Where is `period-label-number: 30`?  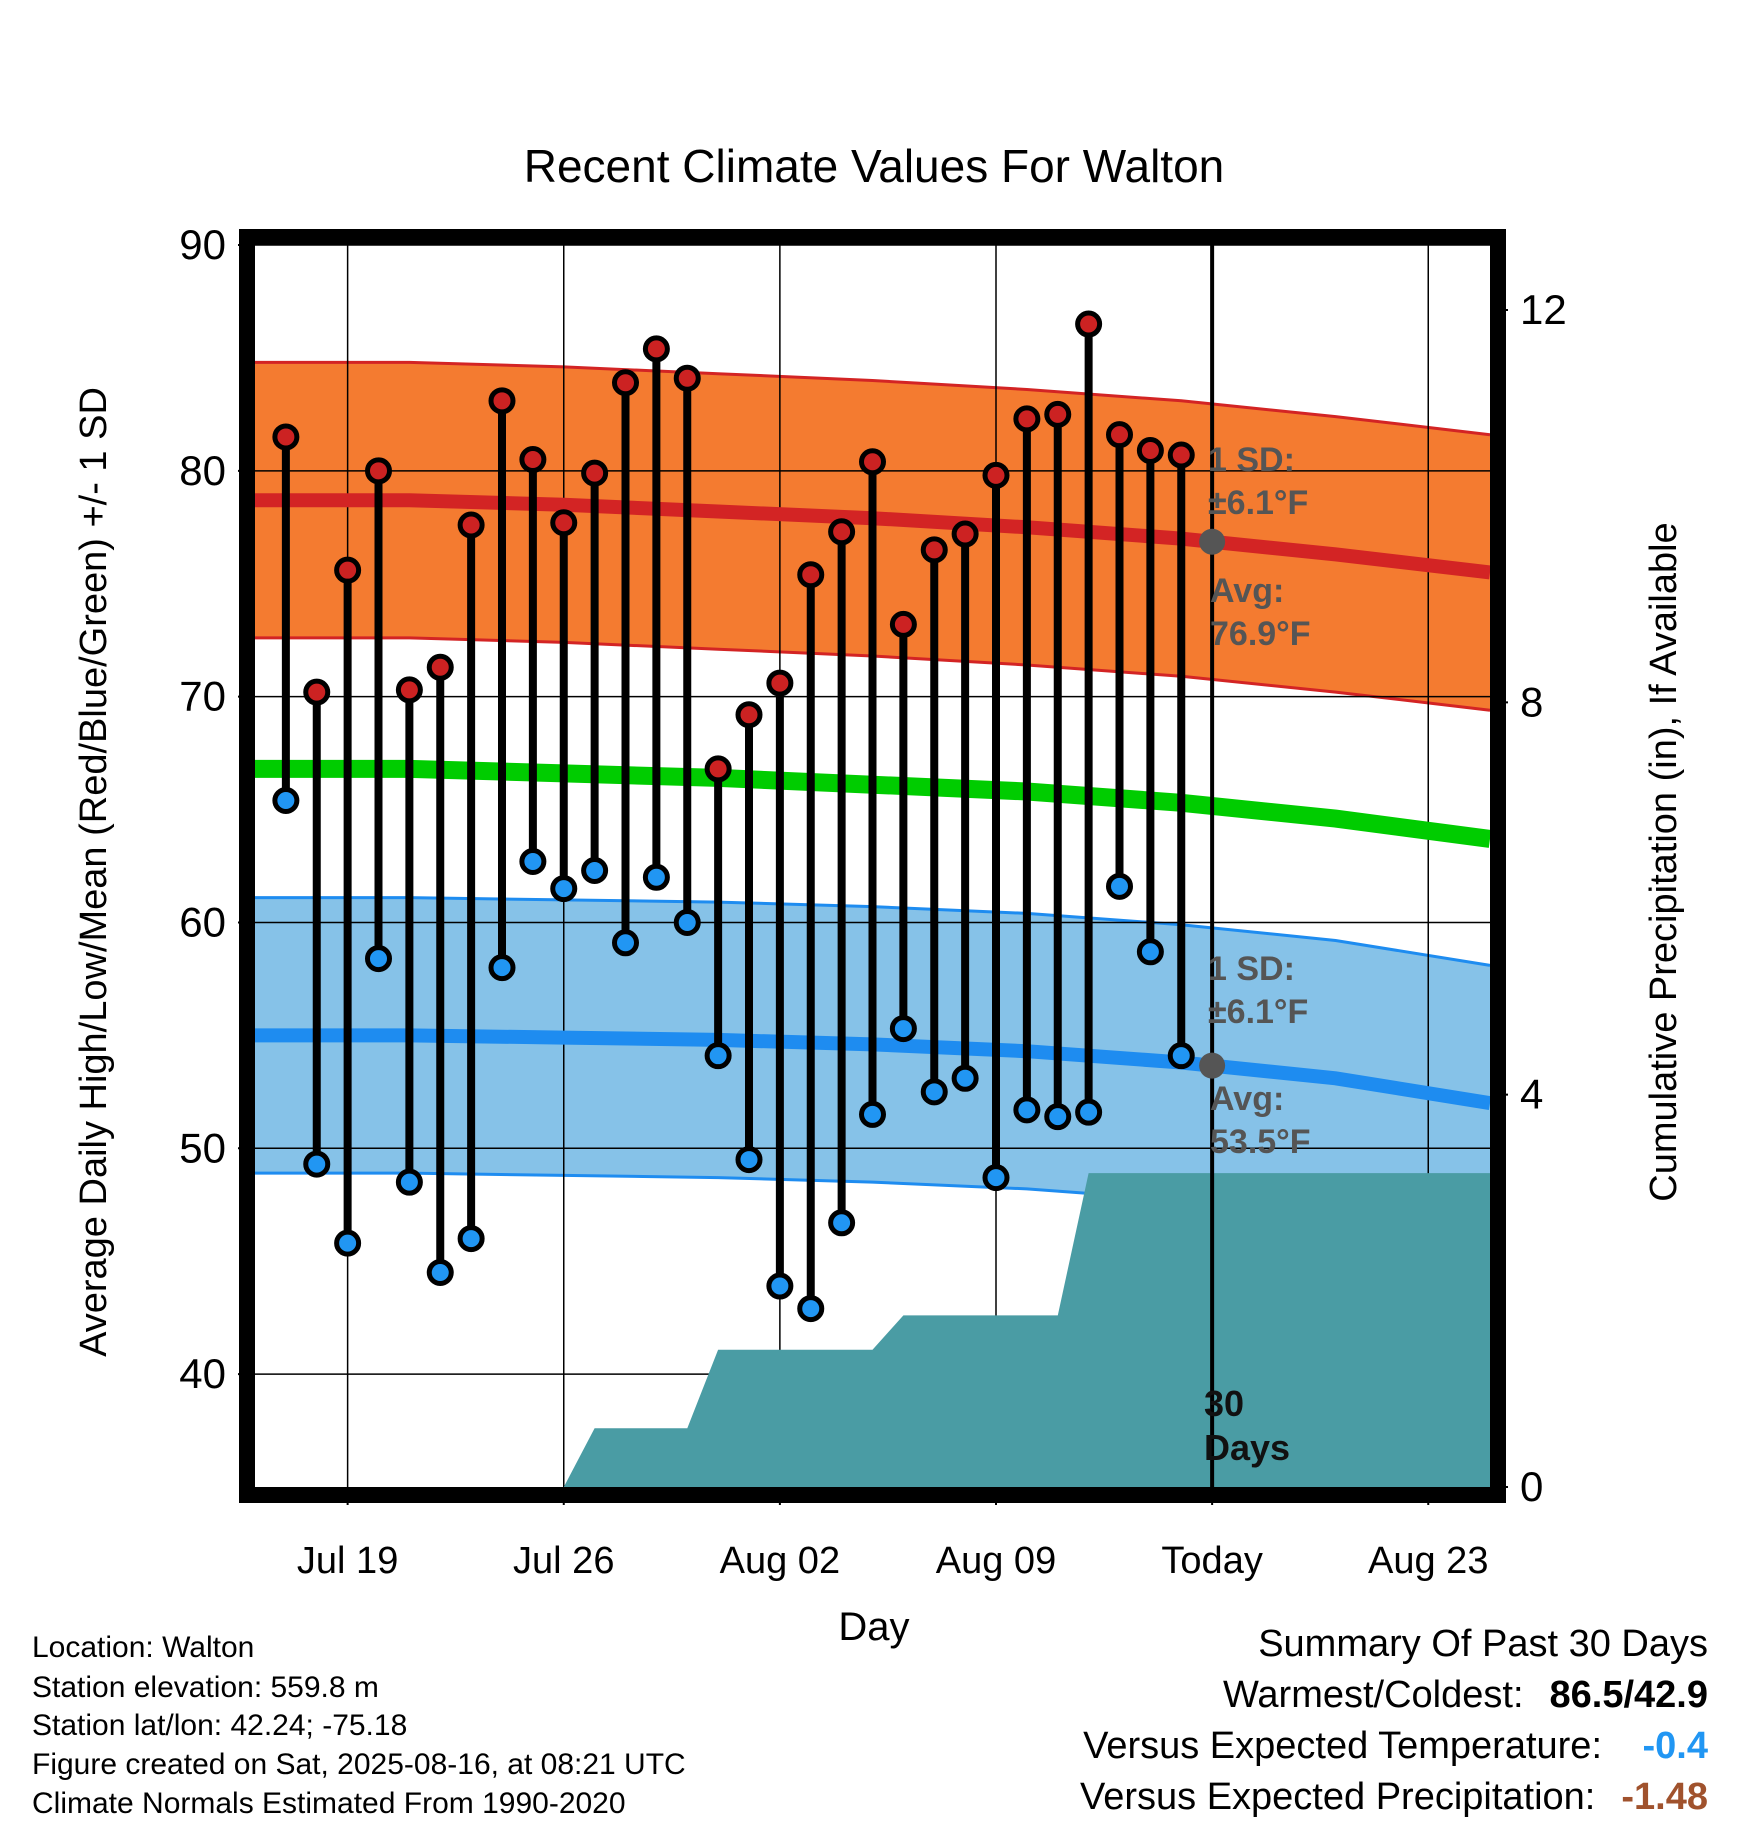
period-label-number: 30 is located at coordinates (1224, 1403).